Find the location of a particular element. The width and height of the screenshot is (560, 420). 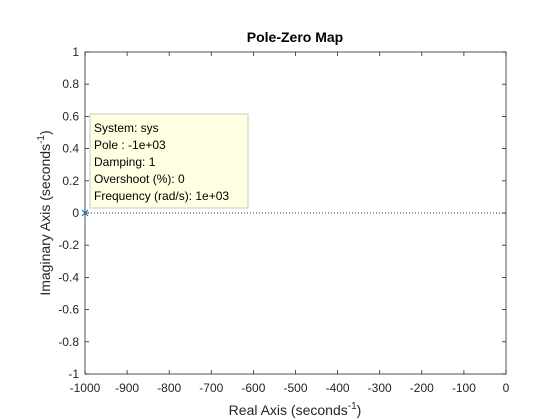

chart-title: Pole-Zero Map is located at coordinates (295, 37).